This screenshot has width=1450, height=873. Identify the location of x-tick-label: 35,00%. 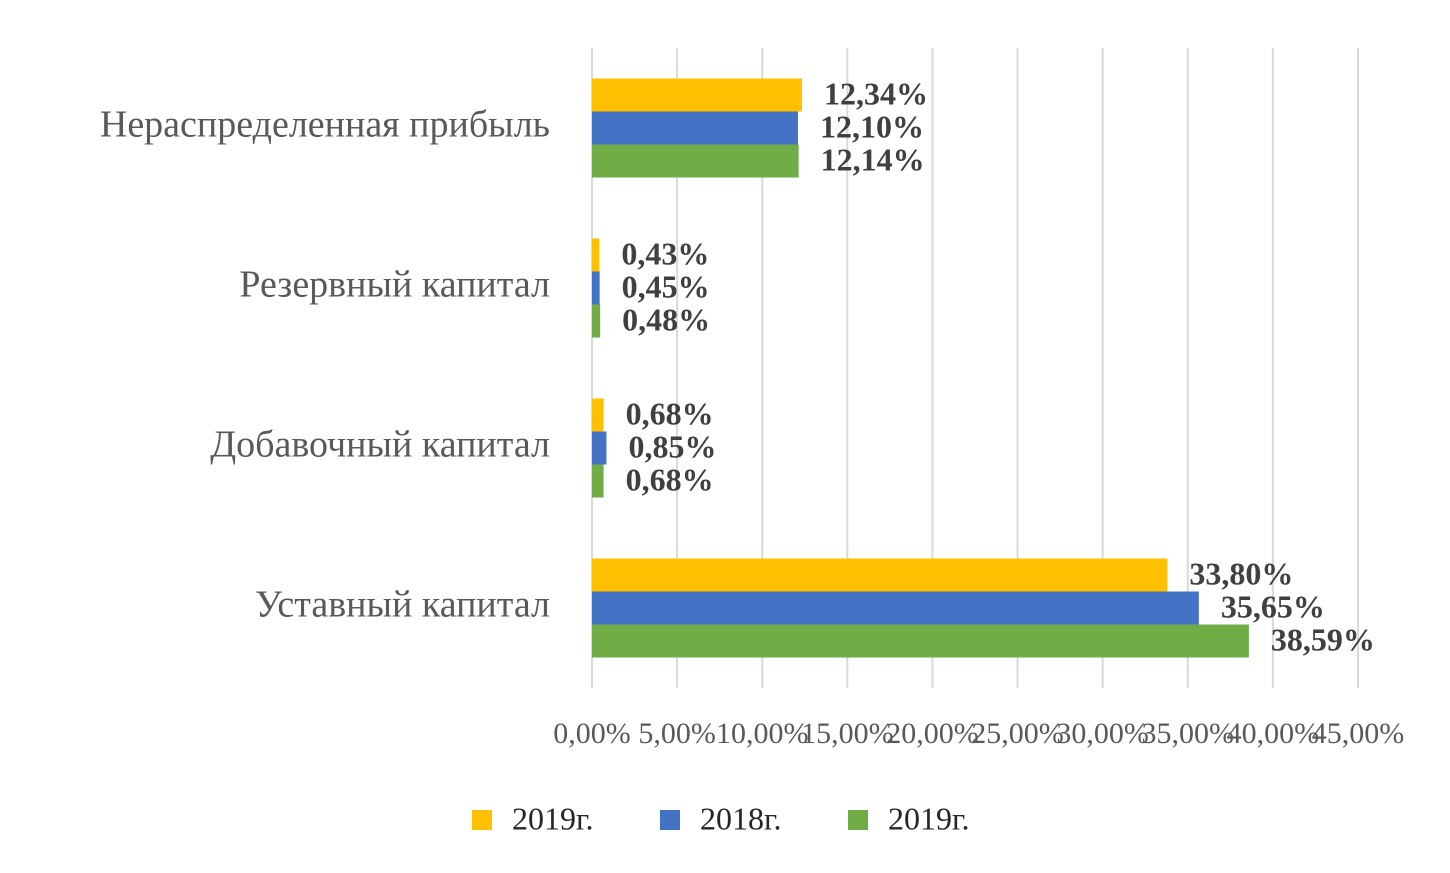
(1188, 733).